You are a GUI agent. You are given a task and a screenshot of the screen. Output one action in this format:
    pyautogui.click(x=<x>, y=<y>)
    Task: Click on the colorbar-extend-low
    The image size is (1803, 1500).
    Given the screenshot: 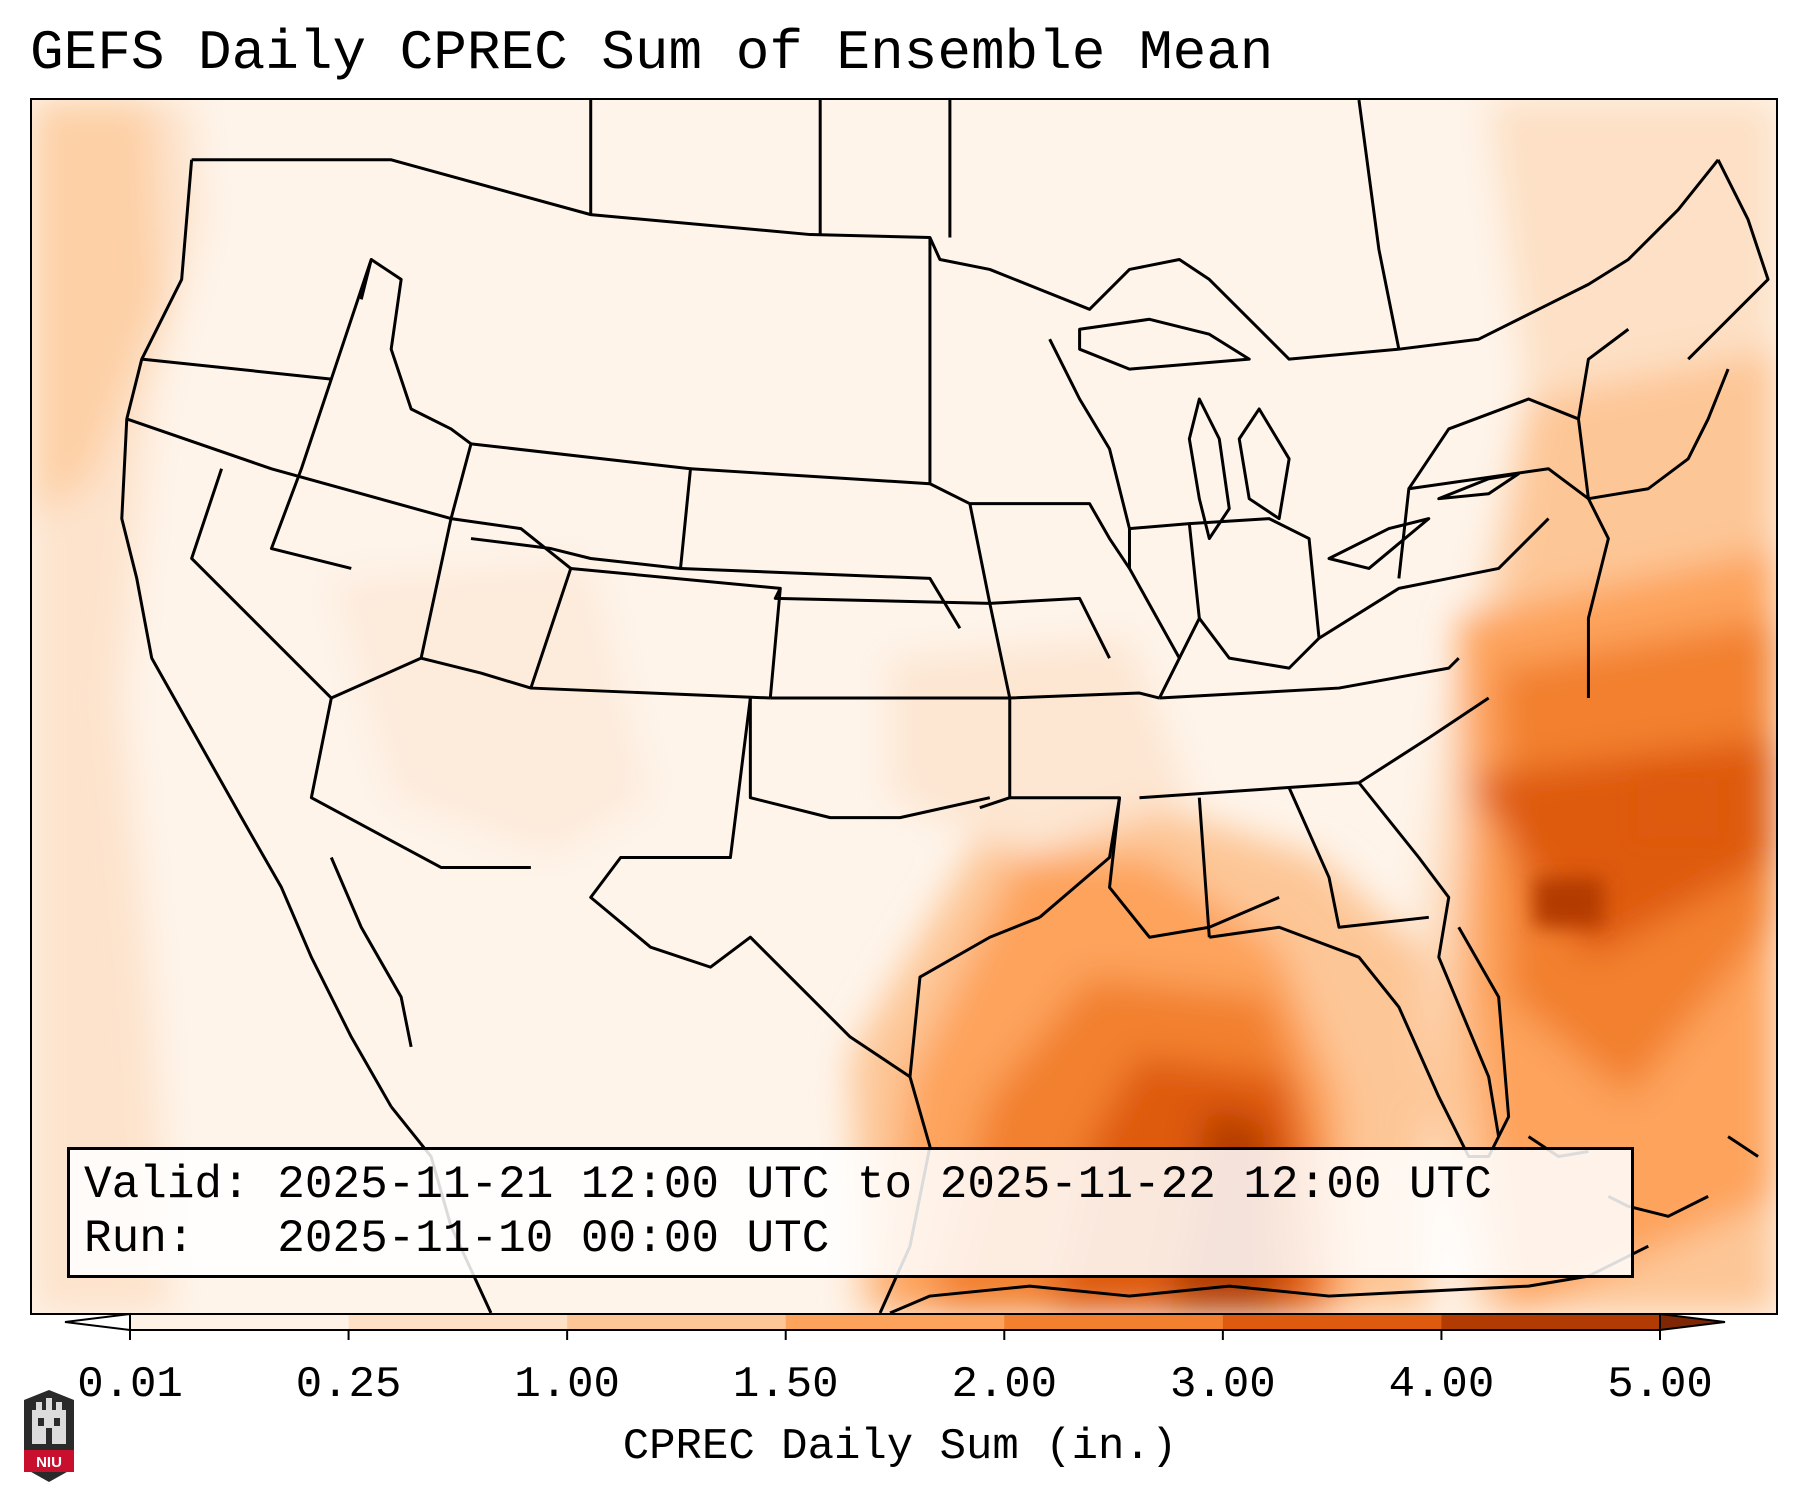 What is the action you would take?
    pyautogui.click(x=97, y=1322)
    